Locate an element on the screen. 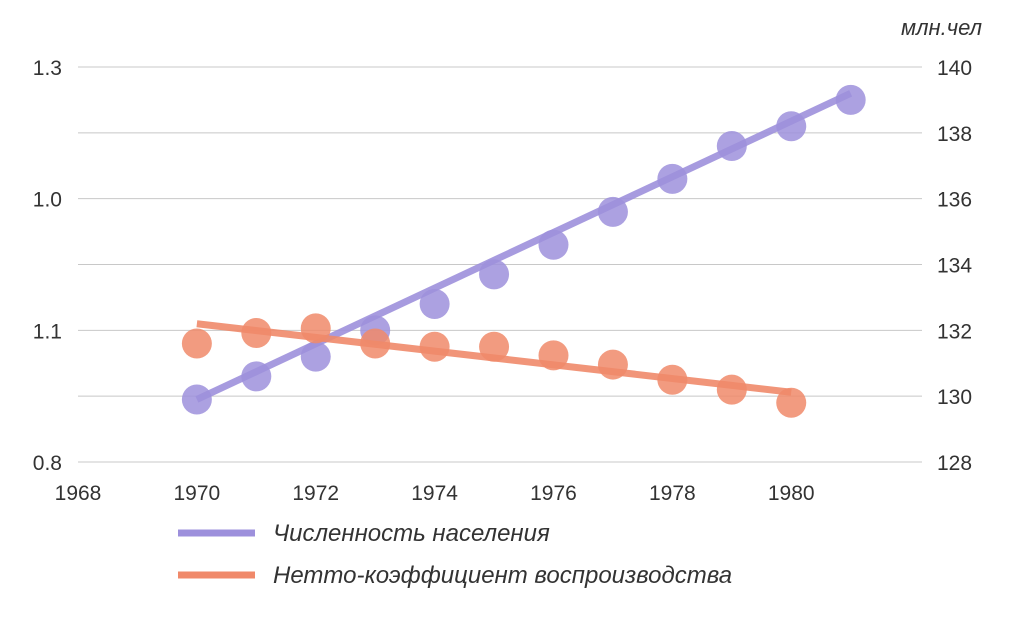  legend-label: Численность населения is located at coordinates (411, 533).